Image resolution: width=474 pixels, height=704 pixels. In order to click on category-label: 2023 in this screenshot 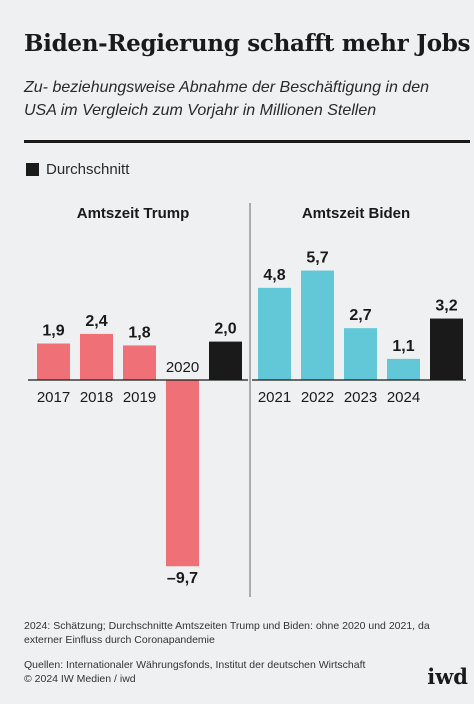, I will do `click(360, 397)`.